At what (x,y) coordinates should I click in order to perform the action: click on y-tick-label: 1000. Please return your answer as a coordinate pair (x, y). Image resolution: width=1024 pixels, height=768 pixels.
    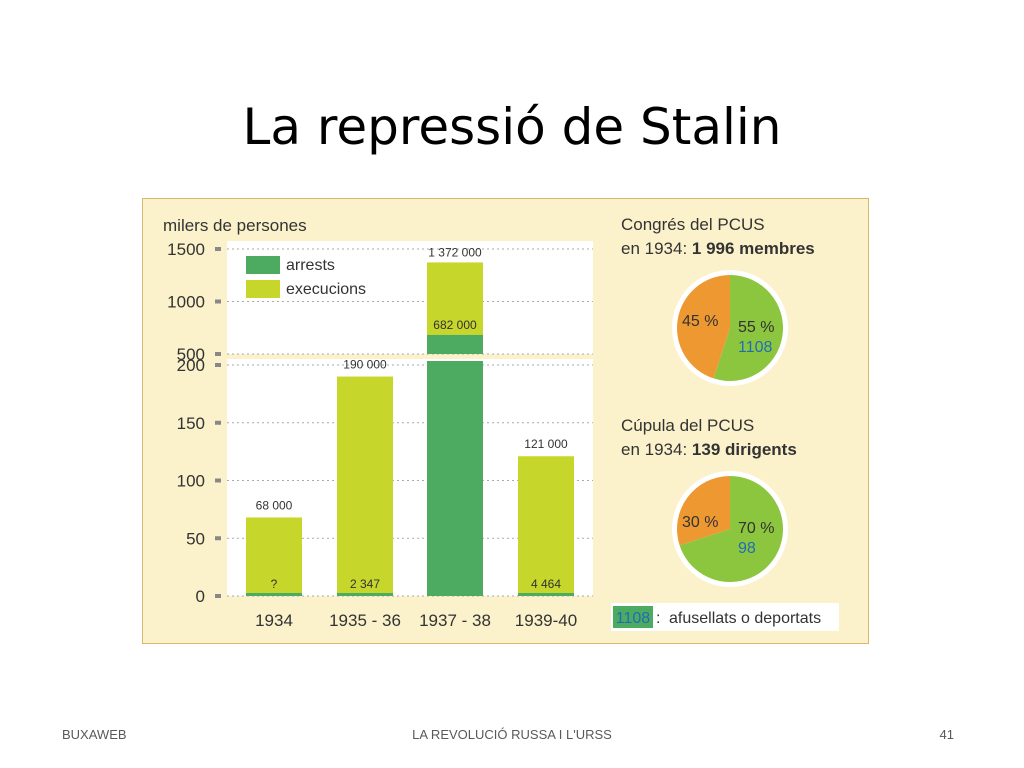
    Looking at the image, I should click on (186, 302).